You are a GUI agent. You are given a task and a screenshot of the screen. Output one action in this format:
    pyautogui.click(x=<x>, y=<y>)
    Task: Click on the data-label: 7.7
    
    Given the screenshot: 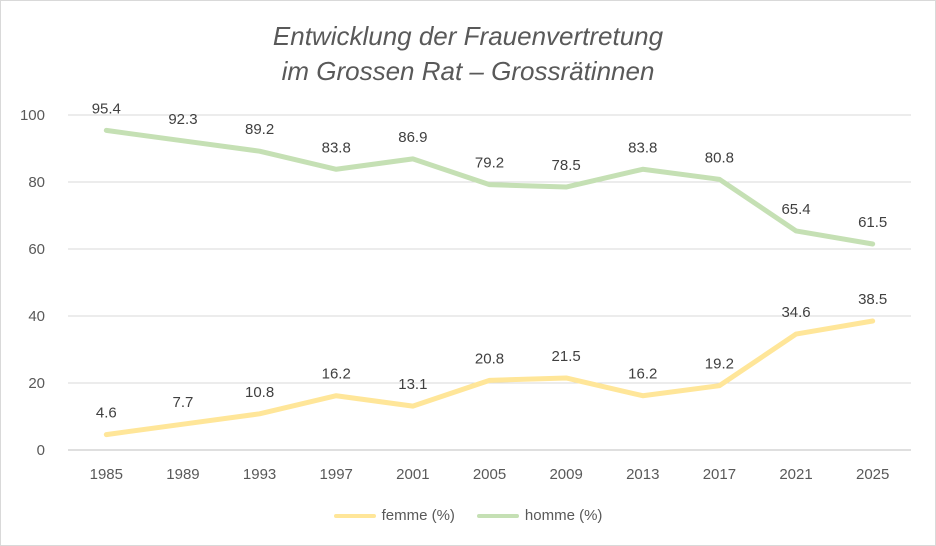 What is the action you would take?
    pyautogui.click(x=183, y=402)
    